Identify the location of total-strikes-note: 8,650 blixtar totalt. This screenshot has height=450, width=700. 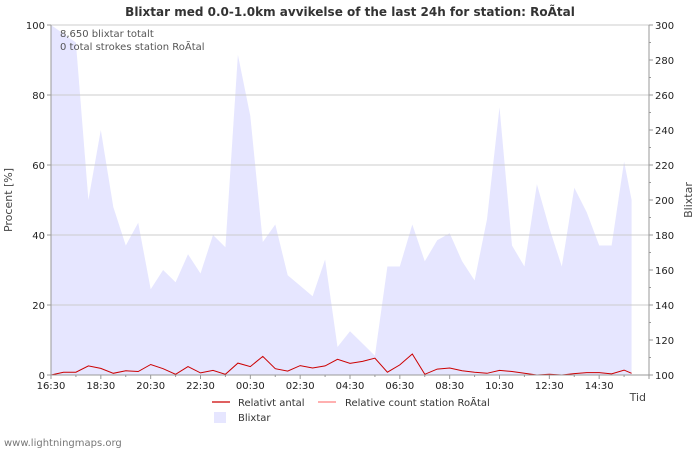
(107, 34).